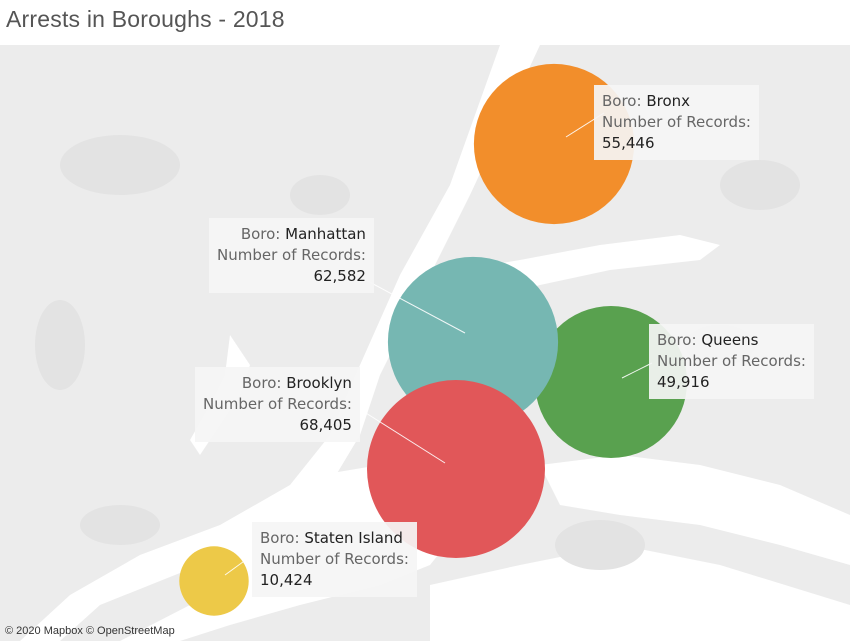 This screenshot has width=850, height=641. What do you see at coordinates (353, 538) in the screenshot?
I see `borough-name: Staten Island` at bounding box center [353, 538].